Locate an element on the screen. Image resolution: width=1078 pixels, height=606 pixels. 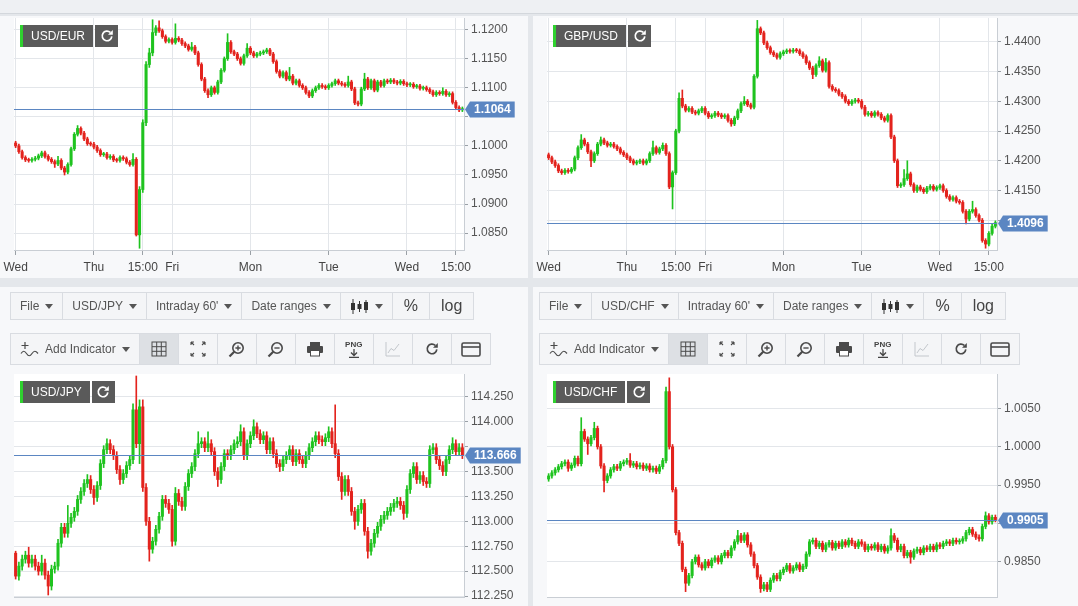
y-tick-label: 1.4250 is located at coordinates (1023, 130).